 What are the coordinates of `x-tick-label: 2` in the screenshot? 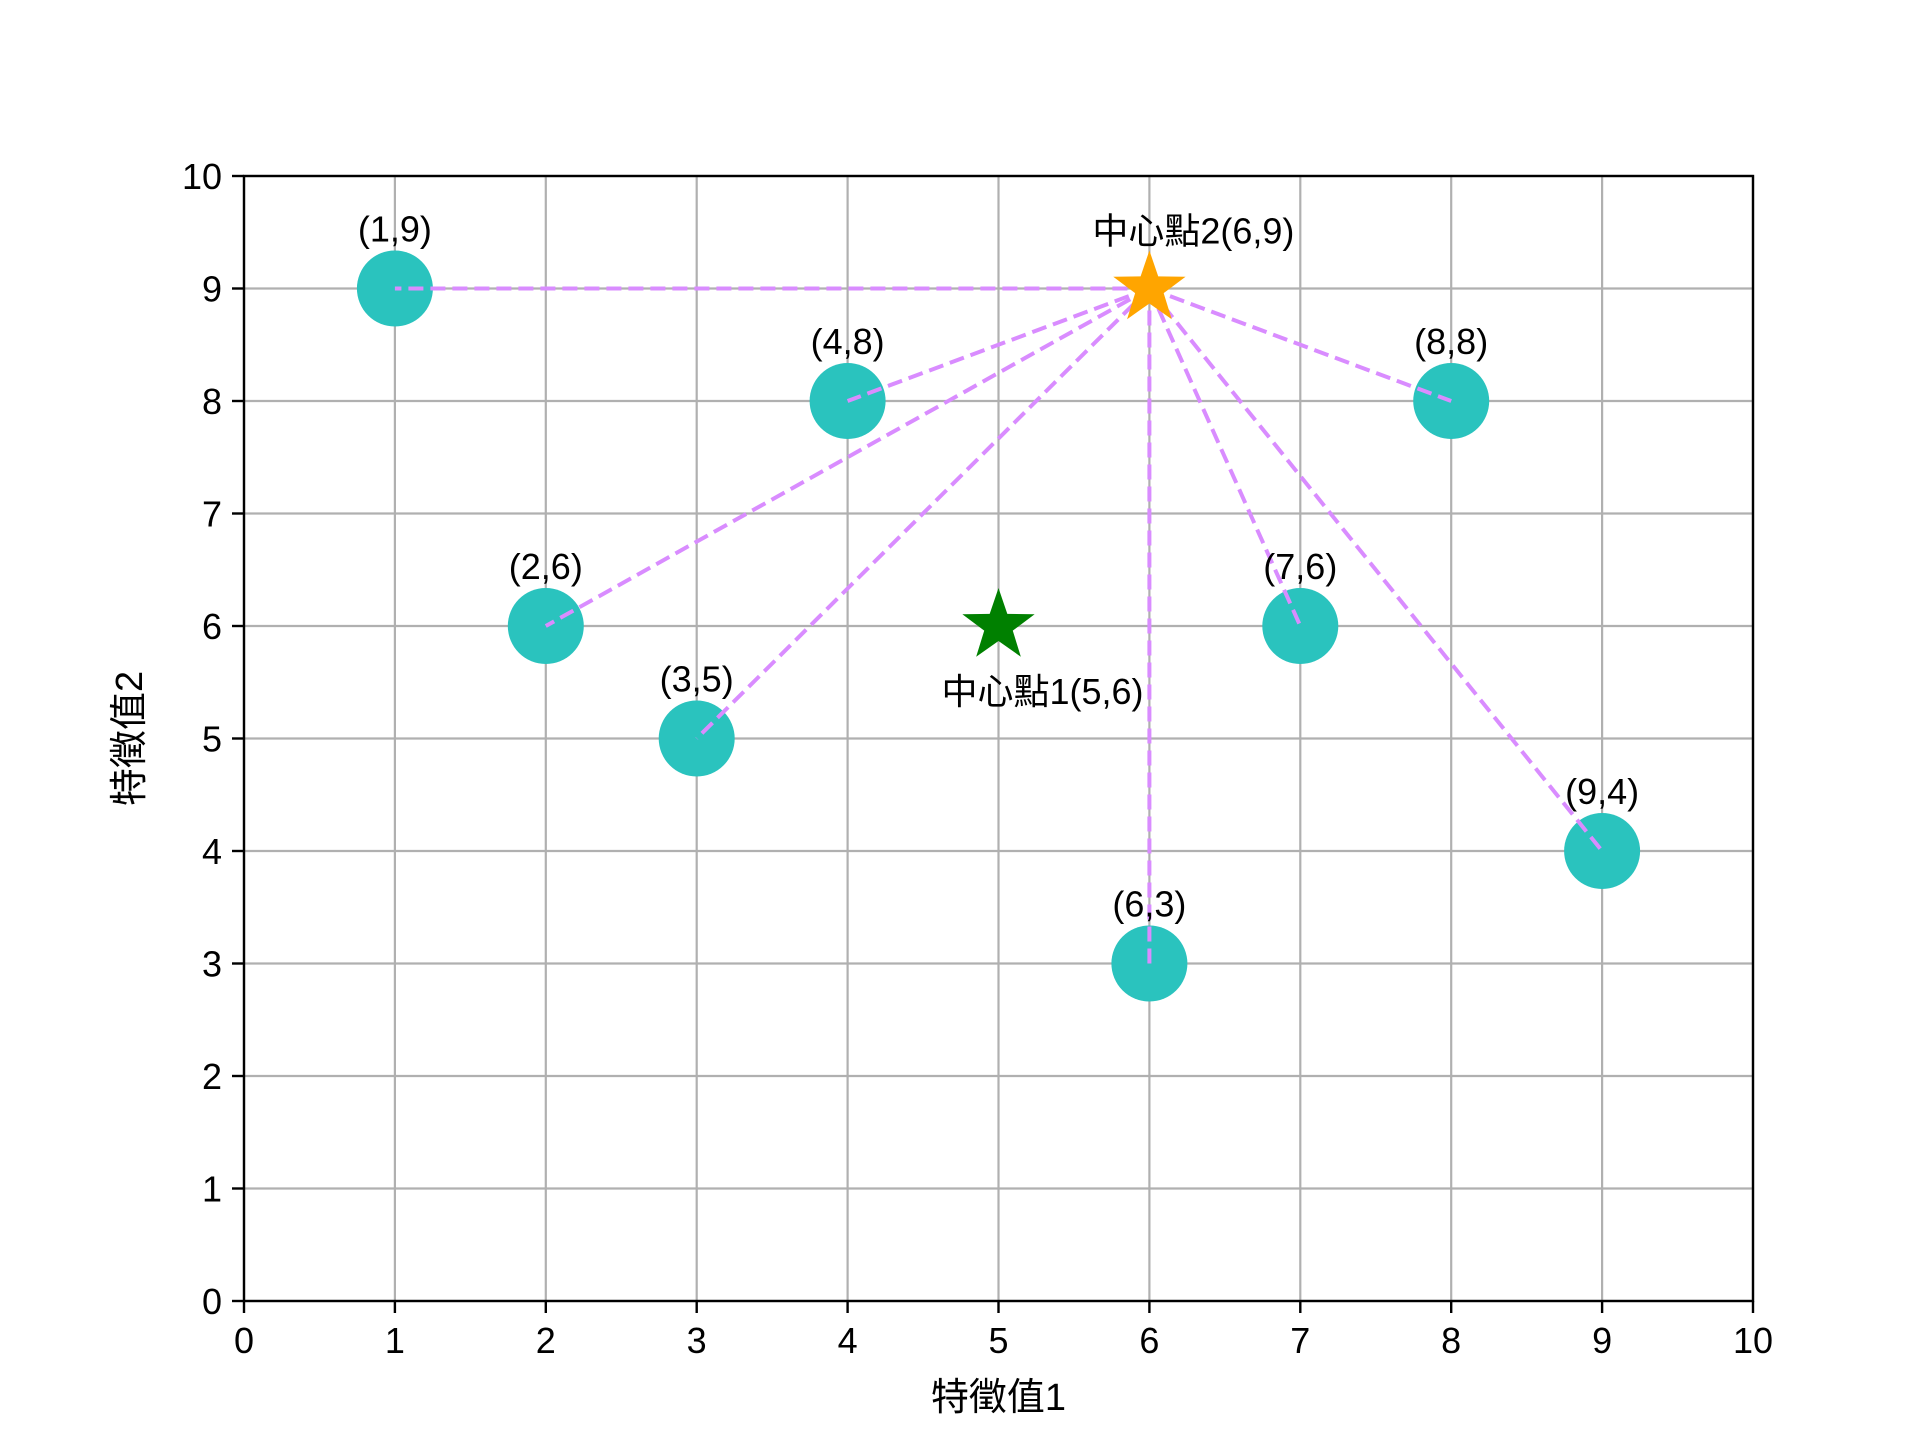 It's located at (546, 1340).